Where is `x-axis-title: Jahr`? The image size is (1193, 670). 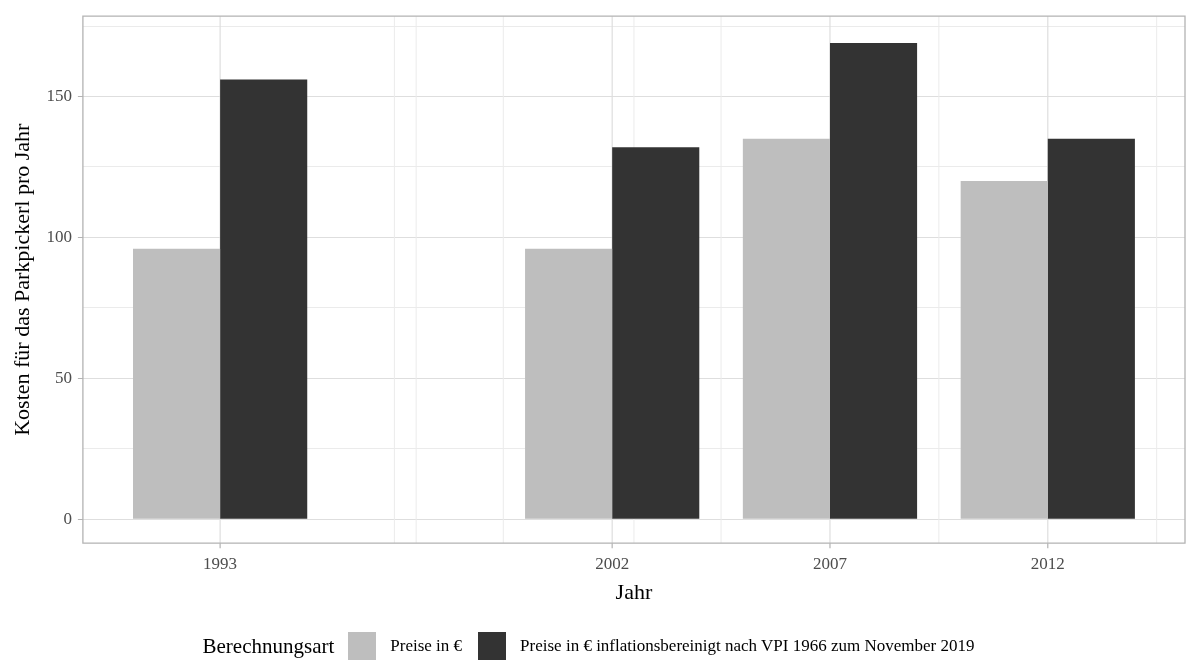
x-axis-title: Jahr is located at coordinates (634, 591).